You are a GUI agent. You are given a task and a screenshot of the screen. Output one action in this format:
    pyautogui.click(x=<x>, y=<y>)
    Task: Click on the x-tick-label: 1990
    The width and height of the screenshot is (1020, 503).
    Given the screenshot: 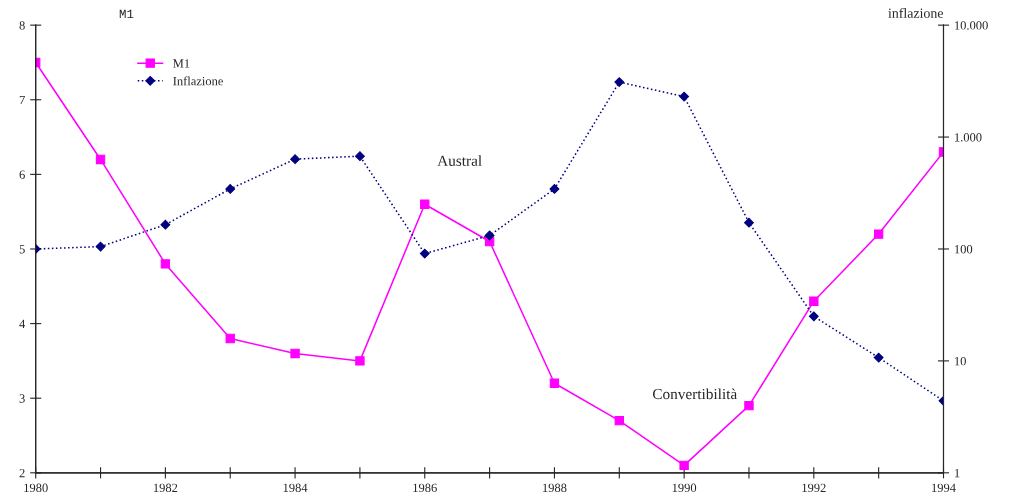 What is the action you would take?
    pyautogui.click(x=684, y=488)
    